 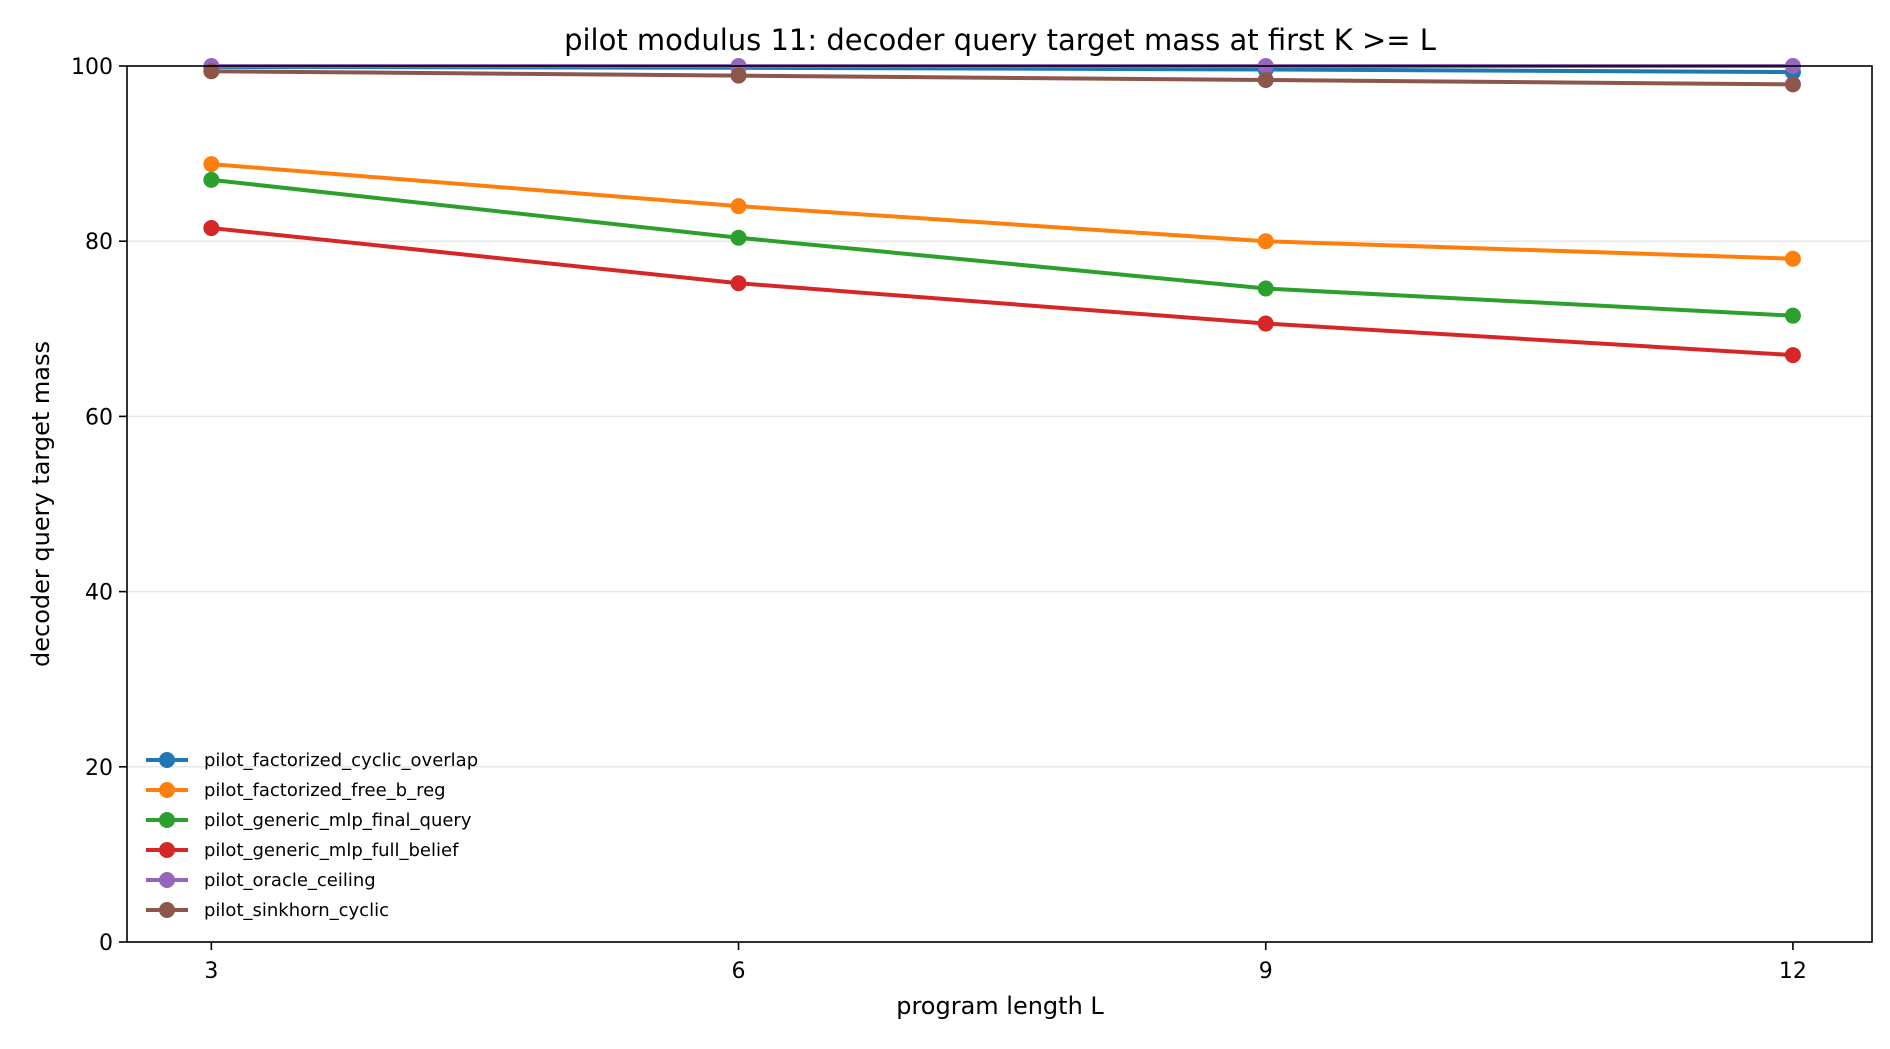 What do you see at coordinates (341, 760) in the screenshot?
I see `legend-label: pilot_factorized_cyclic_overlap` at bounding box center [341, 760].